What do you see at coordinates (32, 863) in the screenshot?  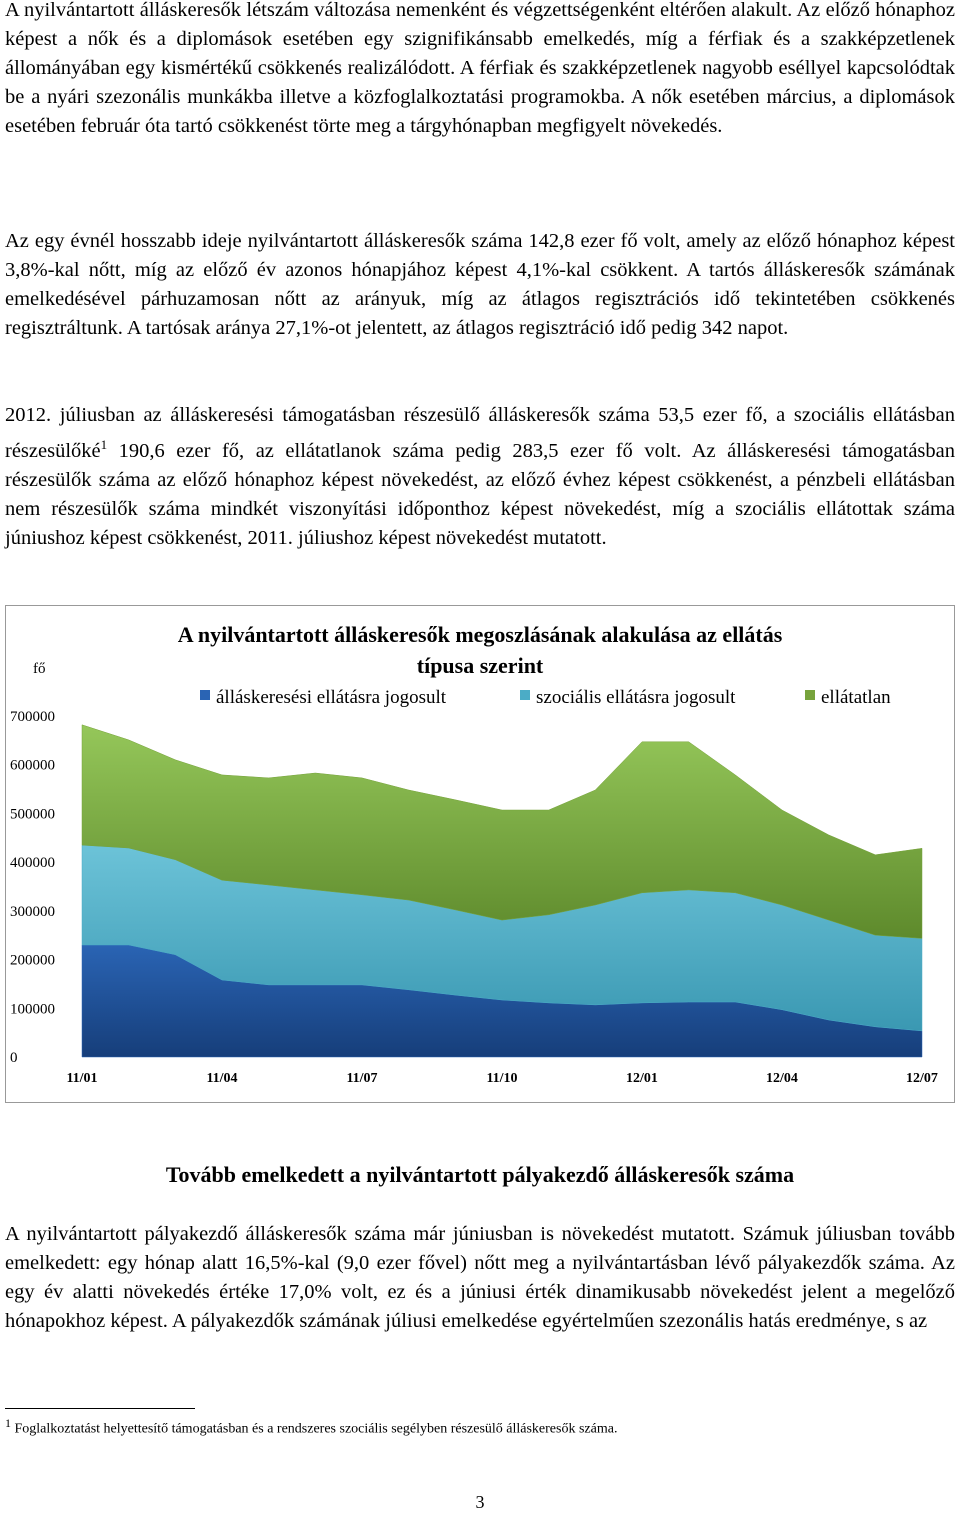 I see `y-tick-label: 400000` at bounding box center [32, 863].